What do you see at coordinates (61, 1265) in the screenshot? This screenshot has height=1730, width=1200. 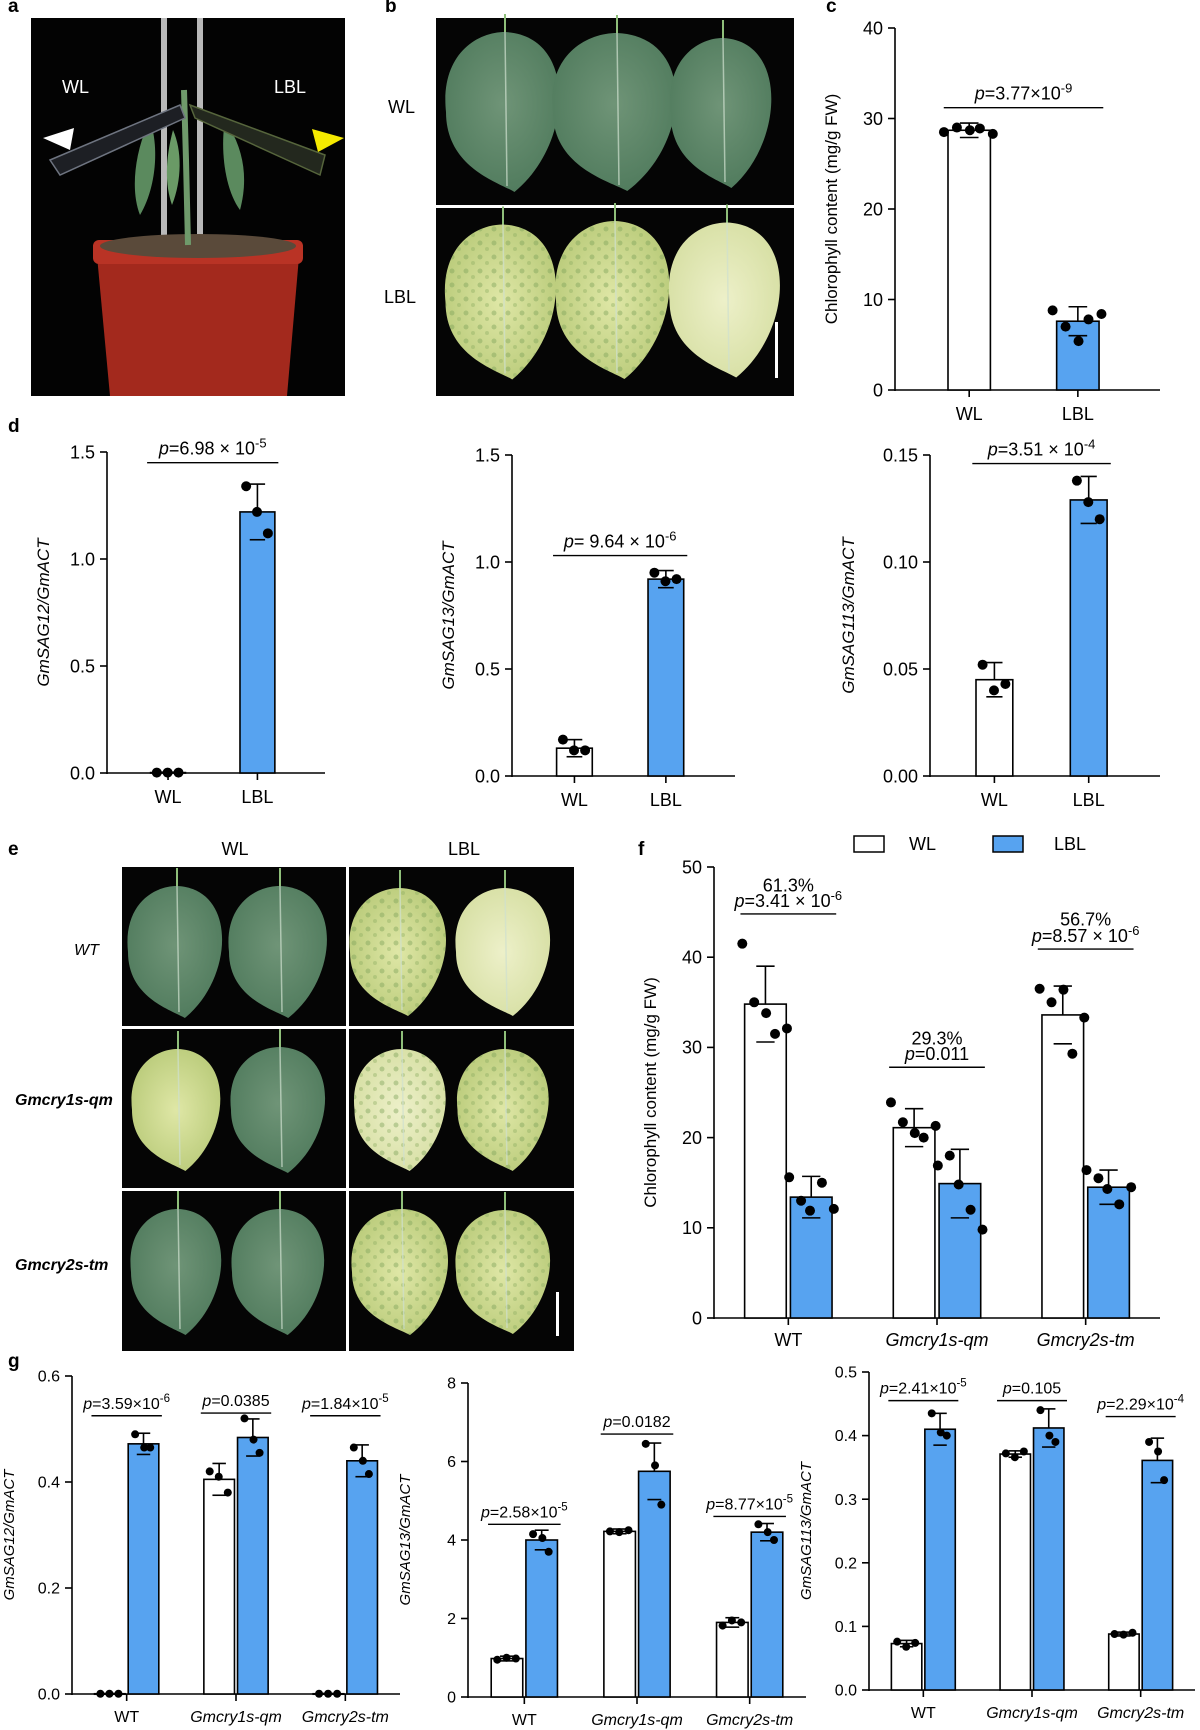 I see `photo-e-cry2-label: Gmcry2s-tm` at bounding box center [61, 1265].